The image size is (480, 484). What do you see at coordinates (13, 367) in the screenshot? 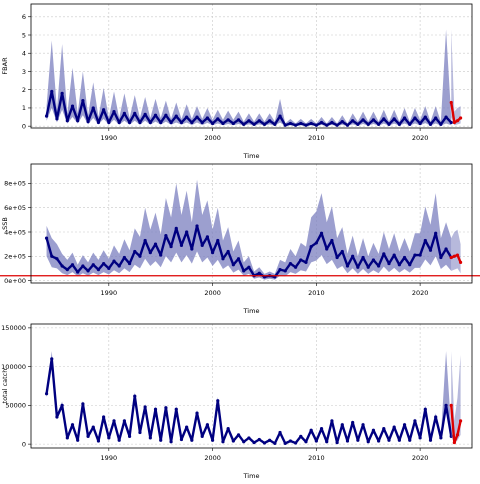
I see `y-tick-label: 100000` at bounding box center [13, 367].